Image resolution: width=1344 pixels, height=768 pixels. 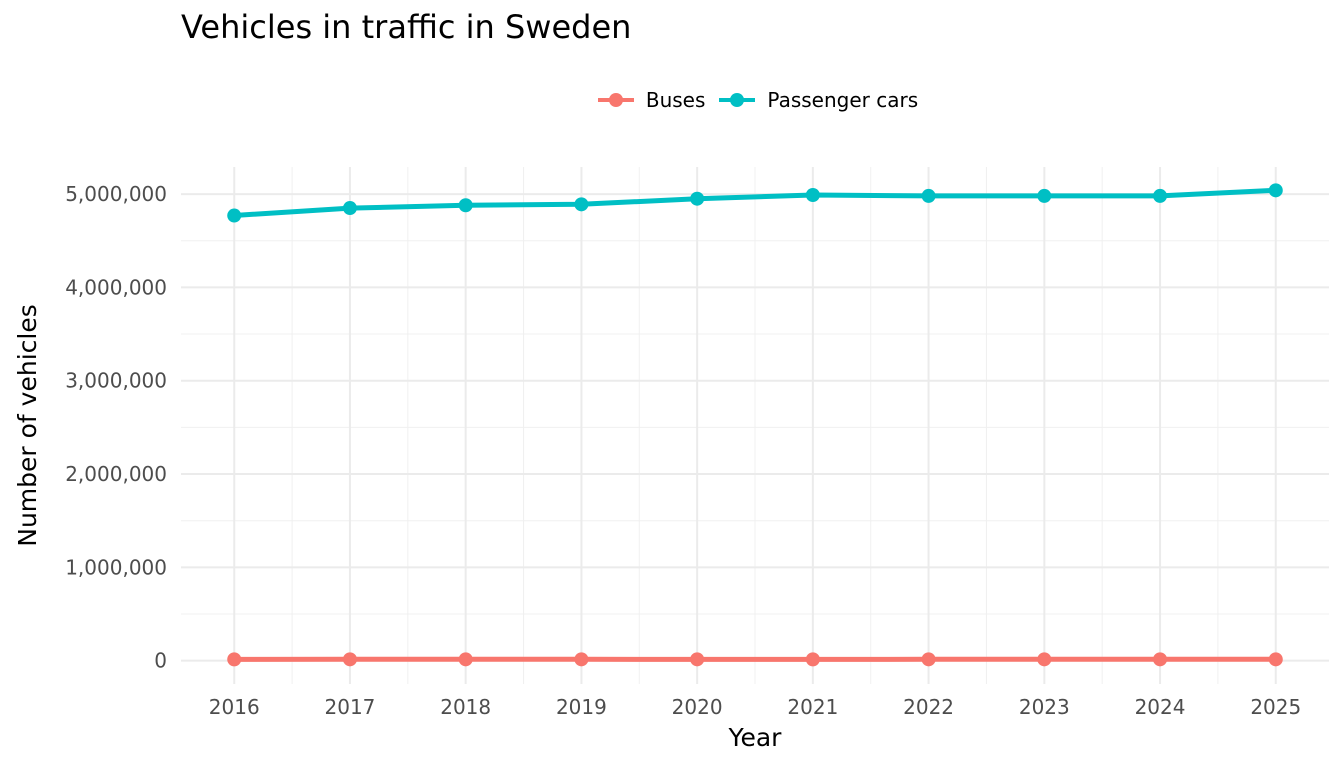 What do you see at coordinates (697, 707) in the screenshot?
I see `x-tick-label: 2020` at bounding box center [697, 707].